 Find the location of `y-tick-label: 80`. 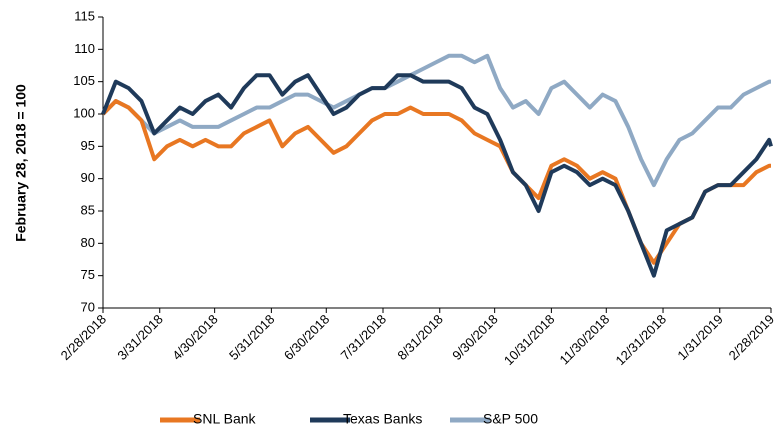

y-tick-label: 80 is located at coordinates (88, 242).